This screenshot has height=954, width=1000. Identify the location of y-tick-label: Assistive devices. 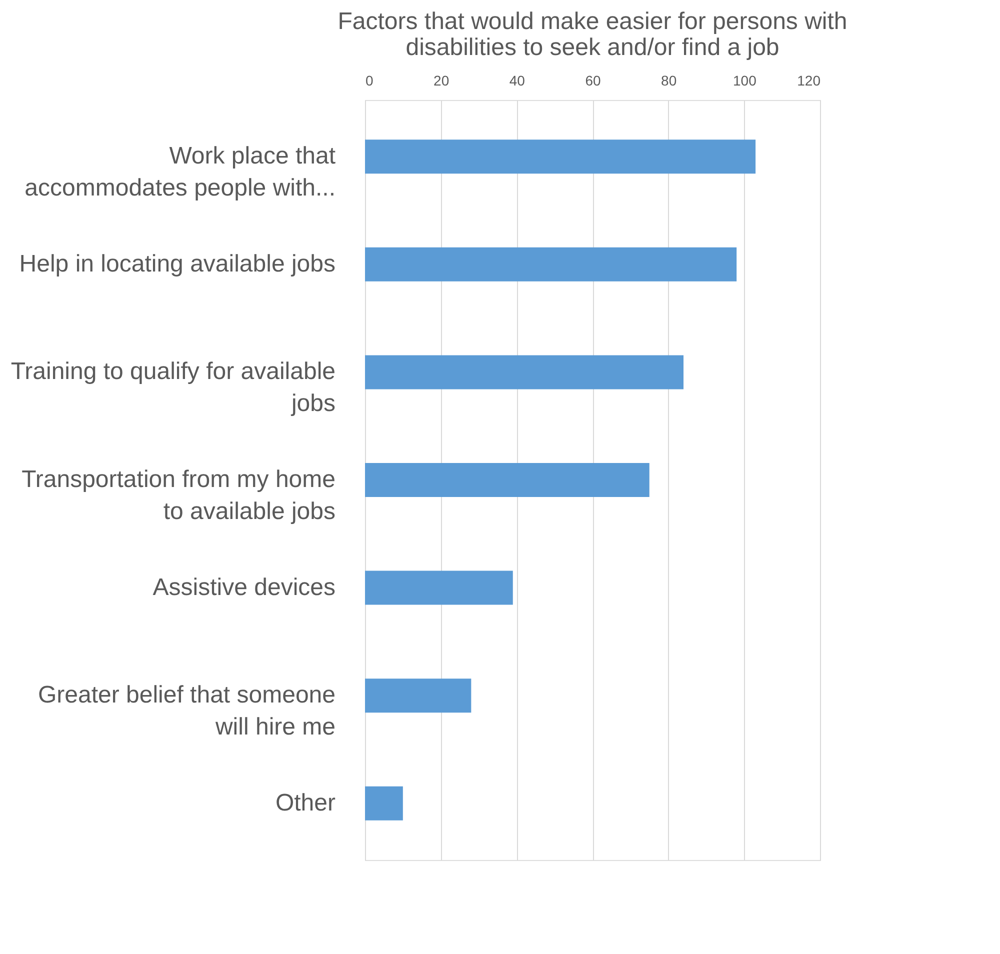
(244, 587).